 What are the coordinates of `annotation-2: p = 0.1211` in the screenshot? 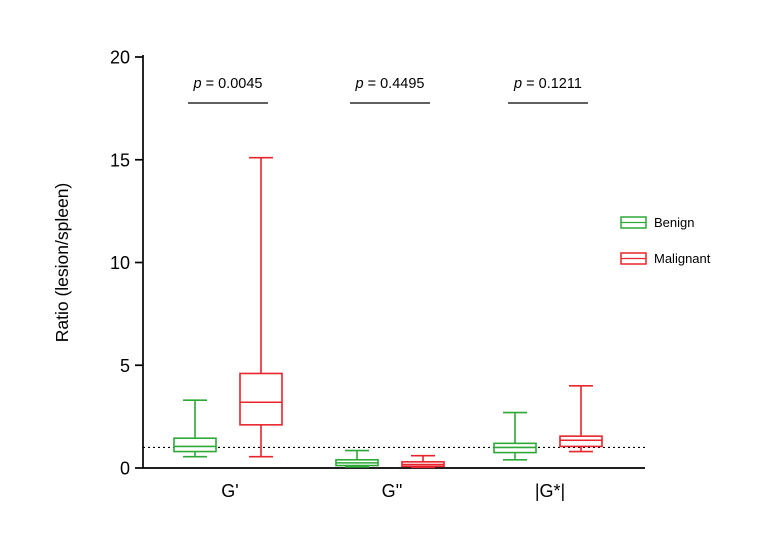 It's located at (548, 90).